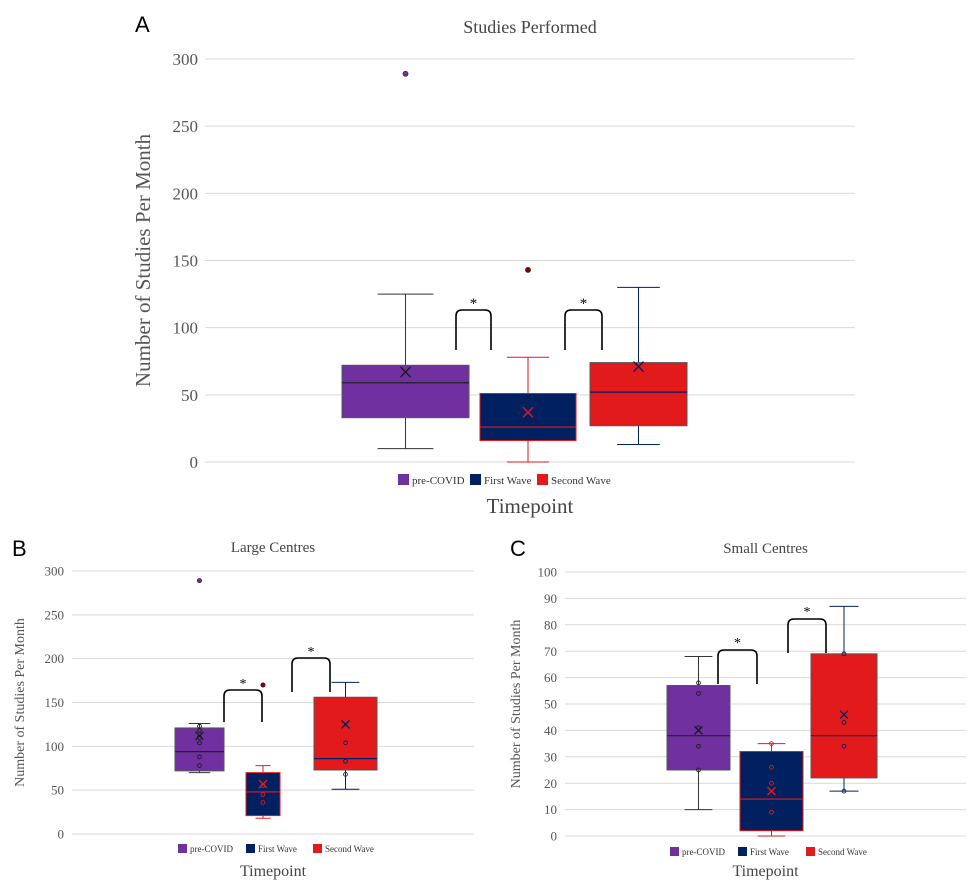  Describe the element at coordinates (19, 548) in the screenshot. I see `panel-letter: B` at that location.